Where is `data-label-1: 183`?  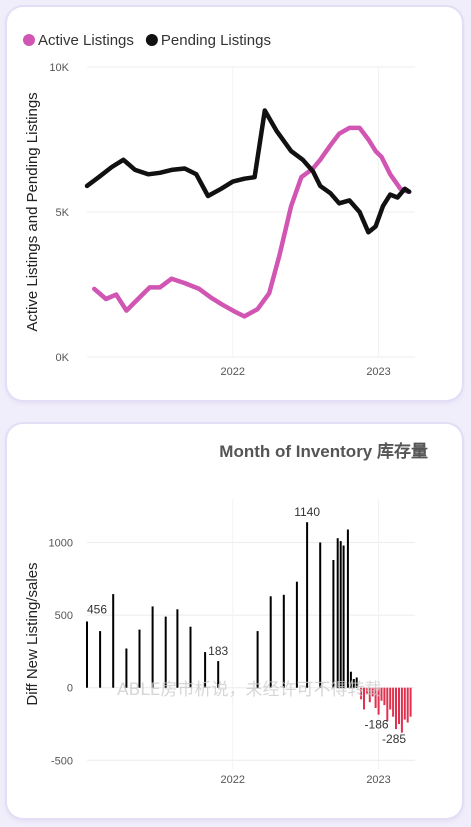 data-label-1: 183 is located at coordinates (218, 651).